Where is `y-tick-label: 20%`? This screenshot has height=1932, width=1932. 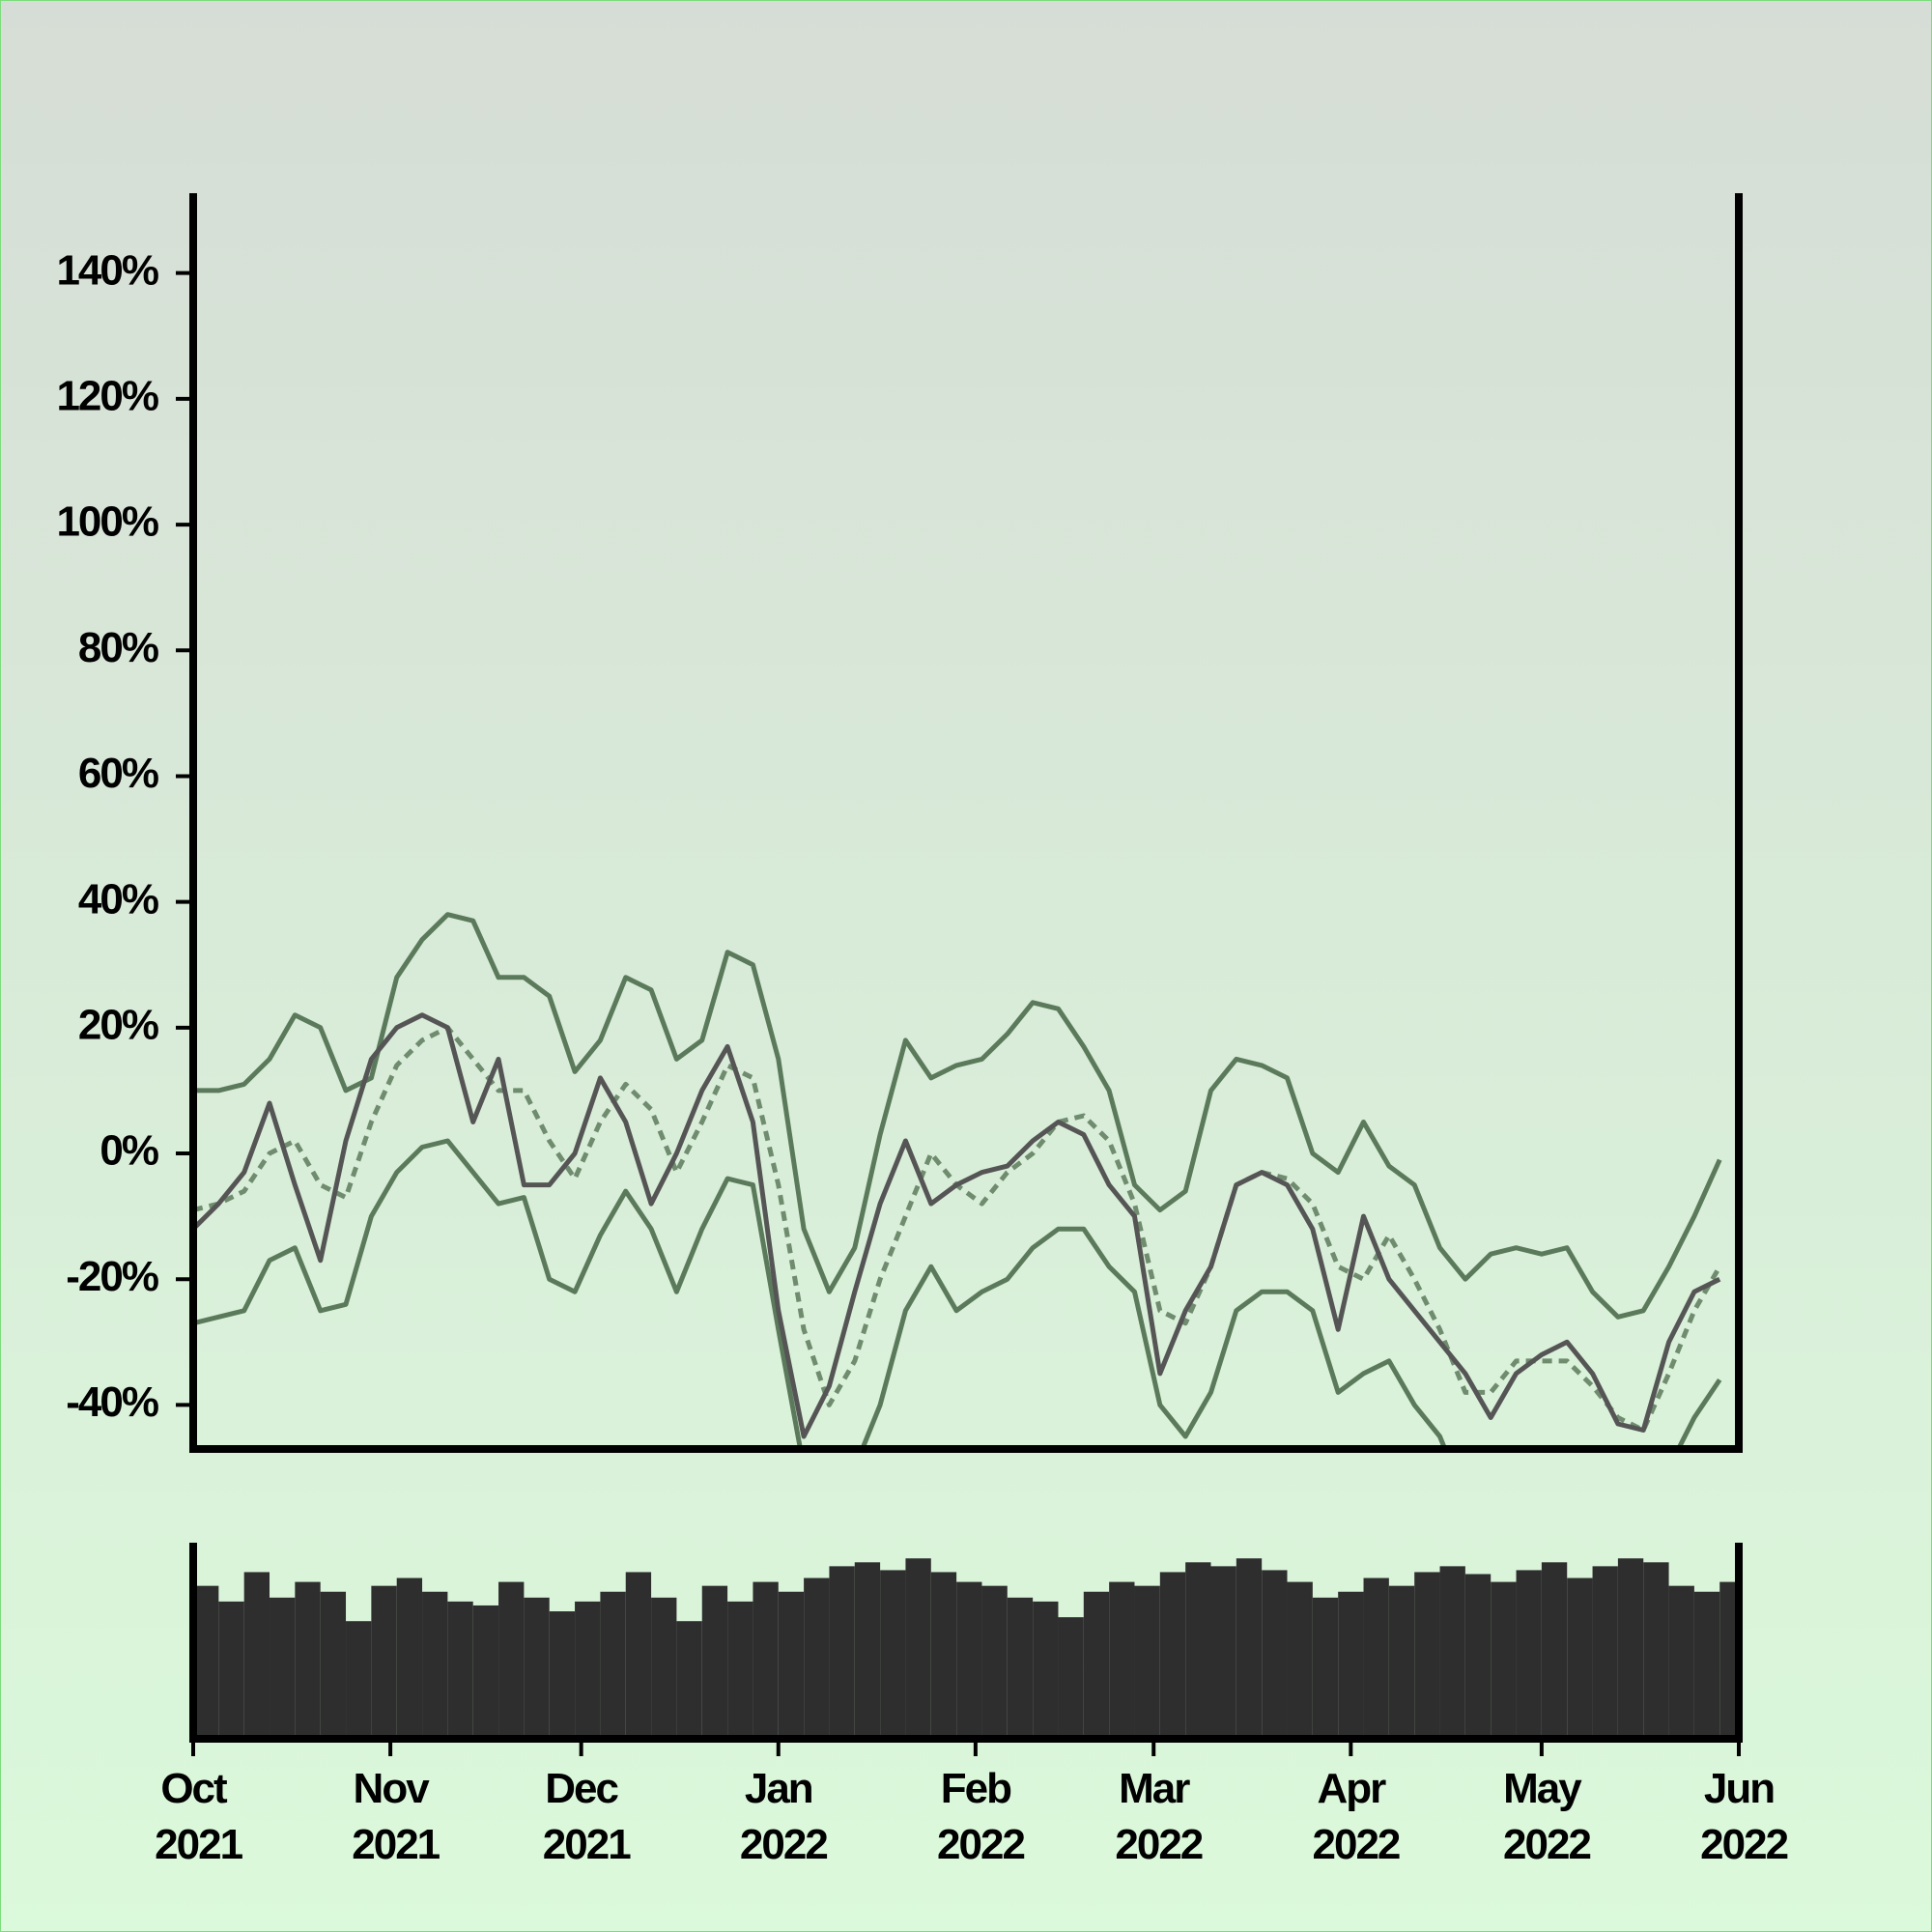
y-tick-label: 20% is located at coordinates (118, 1024).